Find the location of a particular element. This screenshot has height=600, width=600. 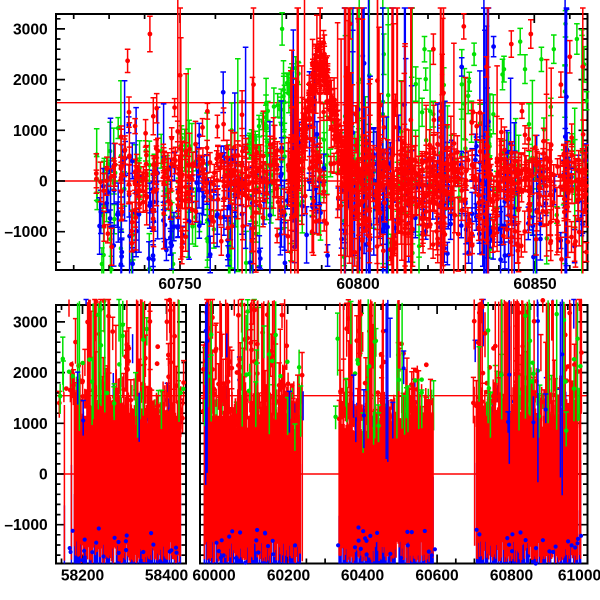

svg-text: 58400 is located at coordinates (167, 576).